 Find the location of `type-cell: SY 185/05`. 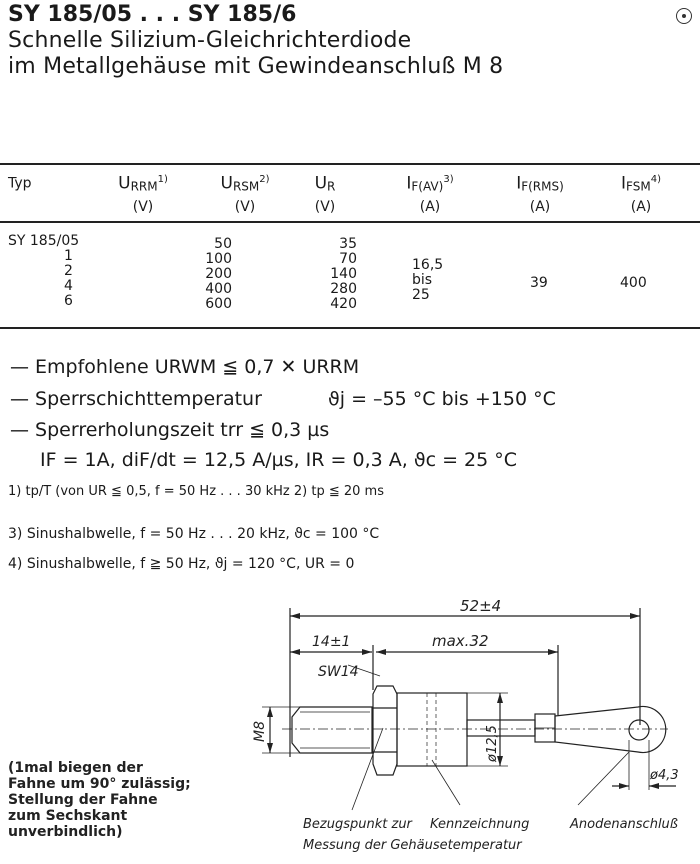

type-cell: SY 185/05 is located at coordinates (44, 241).